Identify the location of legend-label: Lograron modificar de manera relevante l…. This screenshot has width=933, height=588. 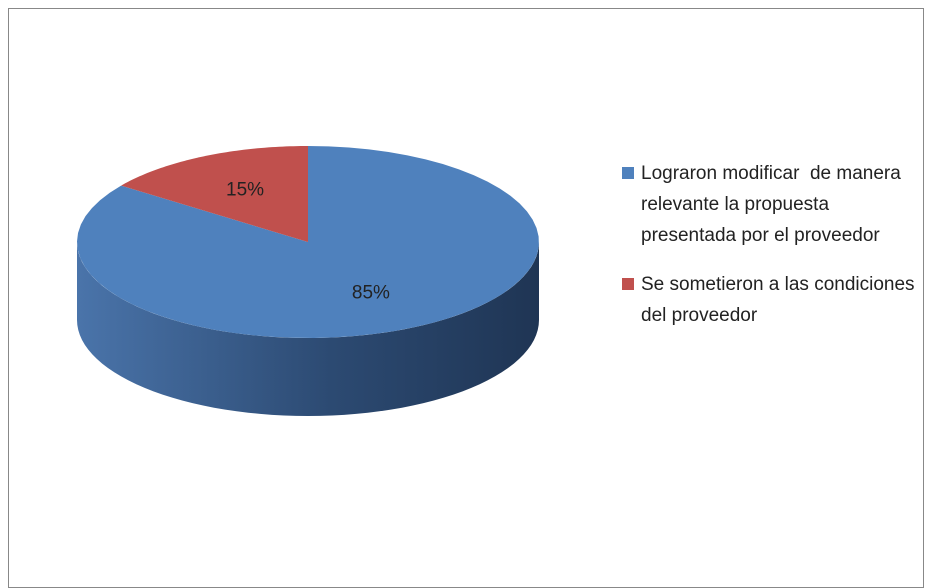
(774, 204).